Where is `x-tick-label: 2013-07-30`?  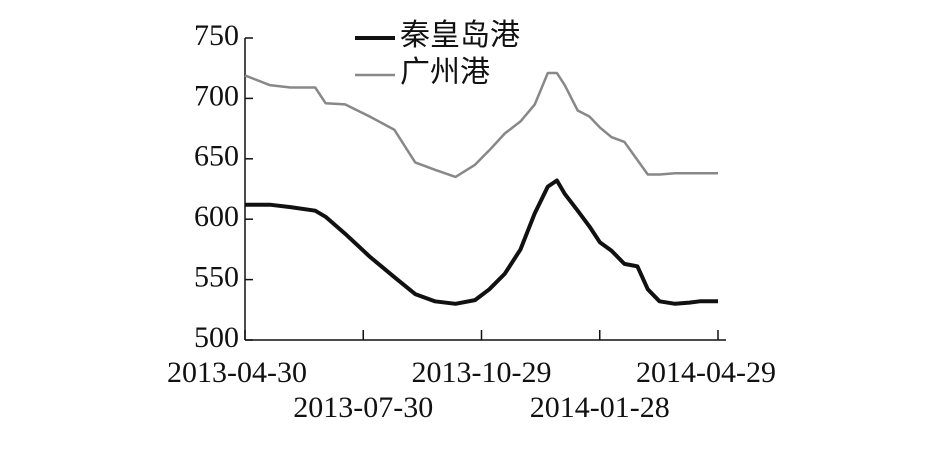 x-tick-label: 2013-07-30 is located at coordinates (363, 407).